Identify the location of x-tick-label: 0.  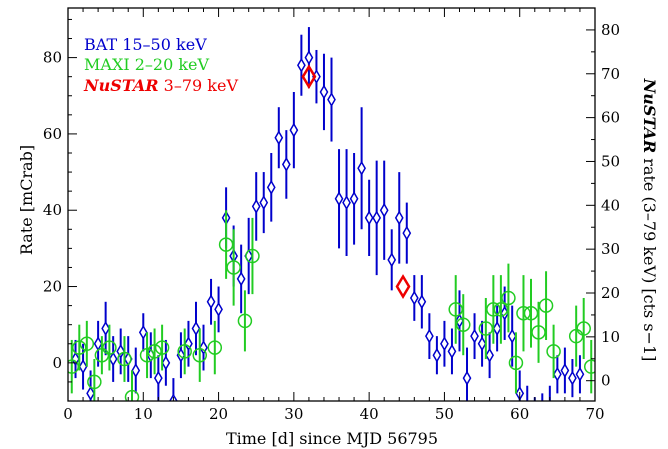
(68, 414).